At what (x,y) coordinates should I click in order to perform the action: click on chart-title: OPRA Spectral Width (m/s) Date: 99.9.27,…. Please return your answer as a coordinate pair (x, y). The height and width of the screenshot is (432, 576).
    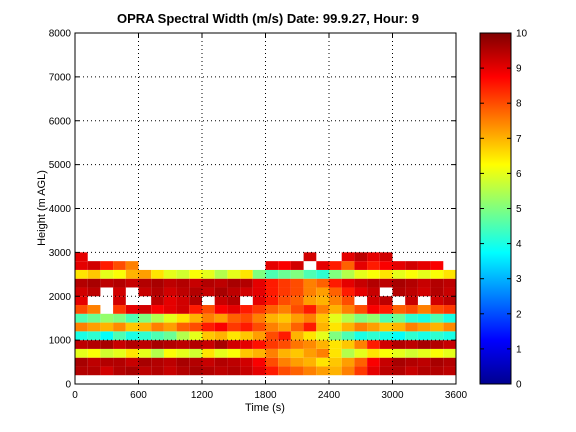
    Looking at the image, I should click on (268, 18).